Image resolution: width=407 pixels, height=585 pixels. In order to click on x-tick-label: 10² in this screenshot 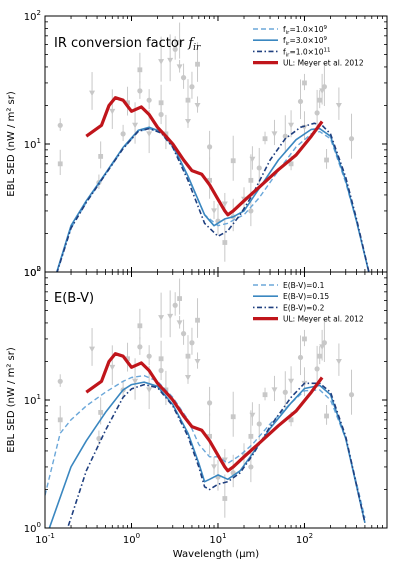, I will do `click(304, 539)`.